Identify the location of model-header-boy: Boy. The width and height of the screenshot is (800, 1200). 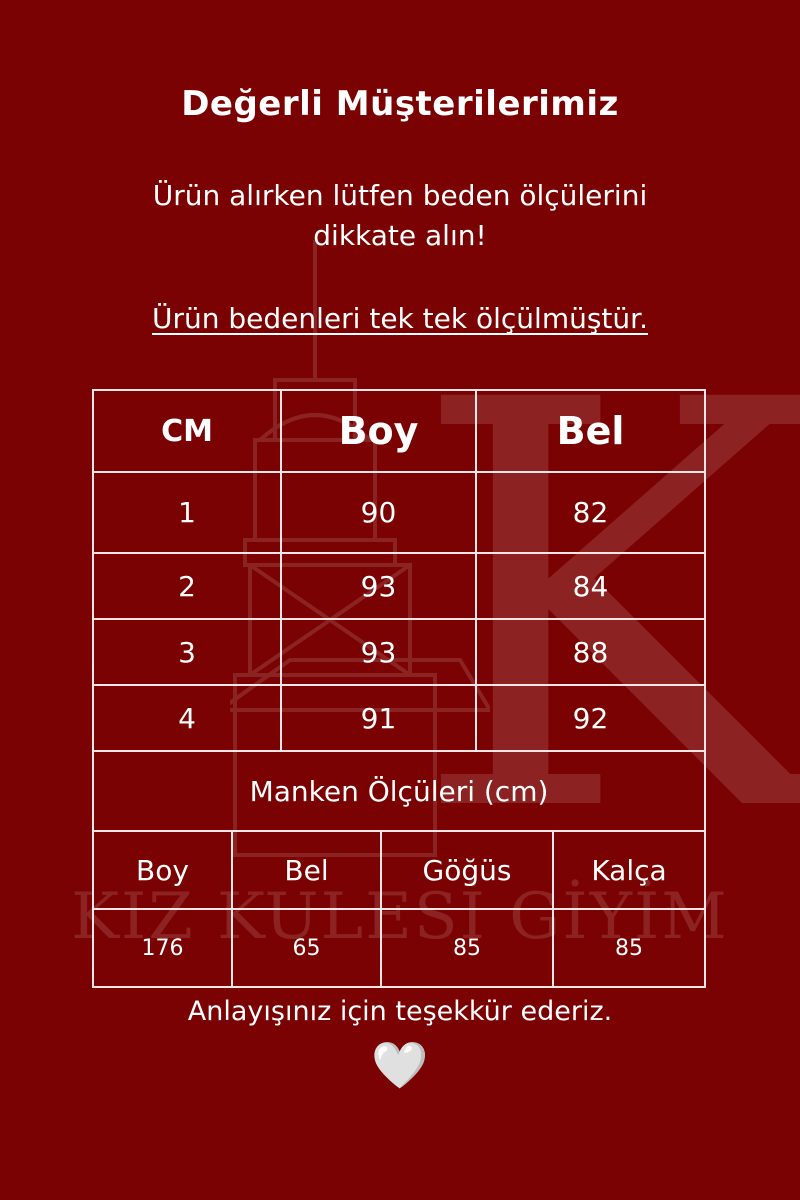
(162, 870).